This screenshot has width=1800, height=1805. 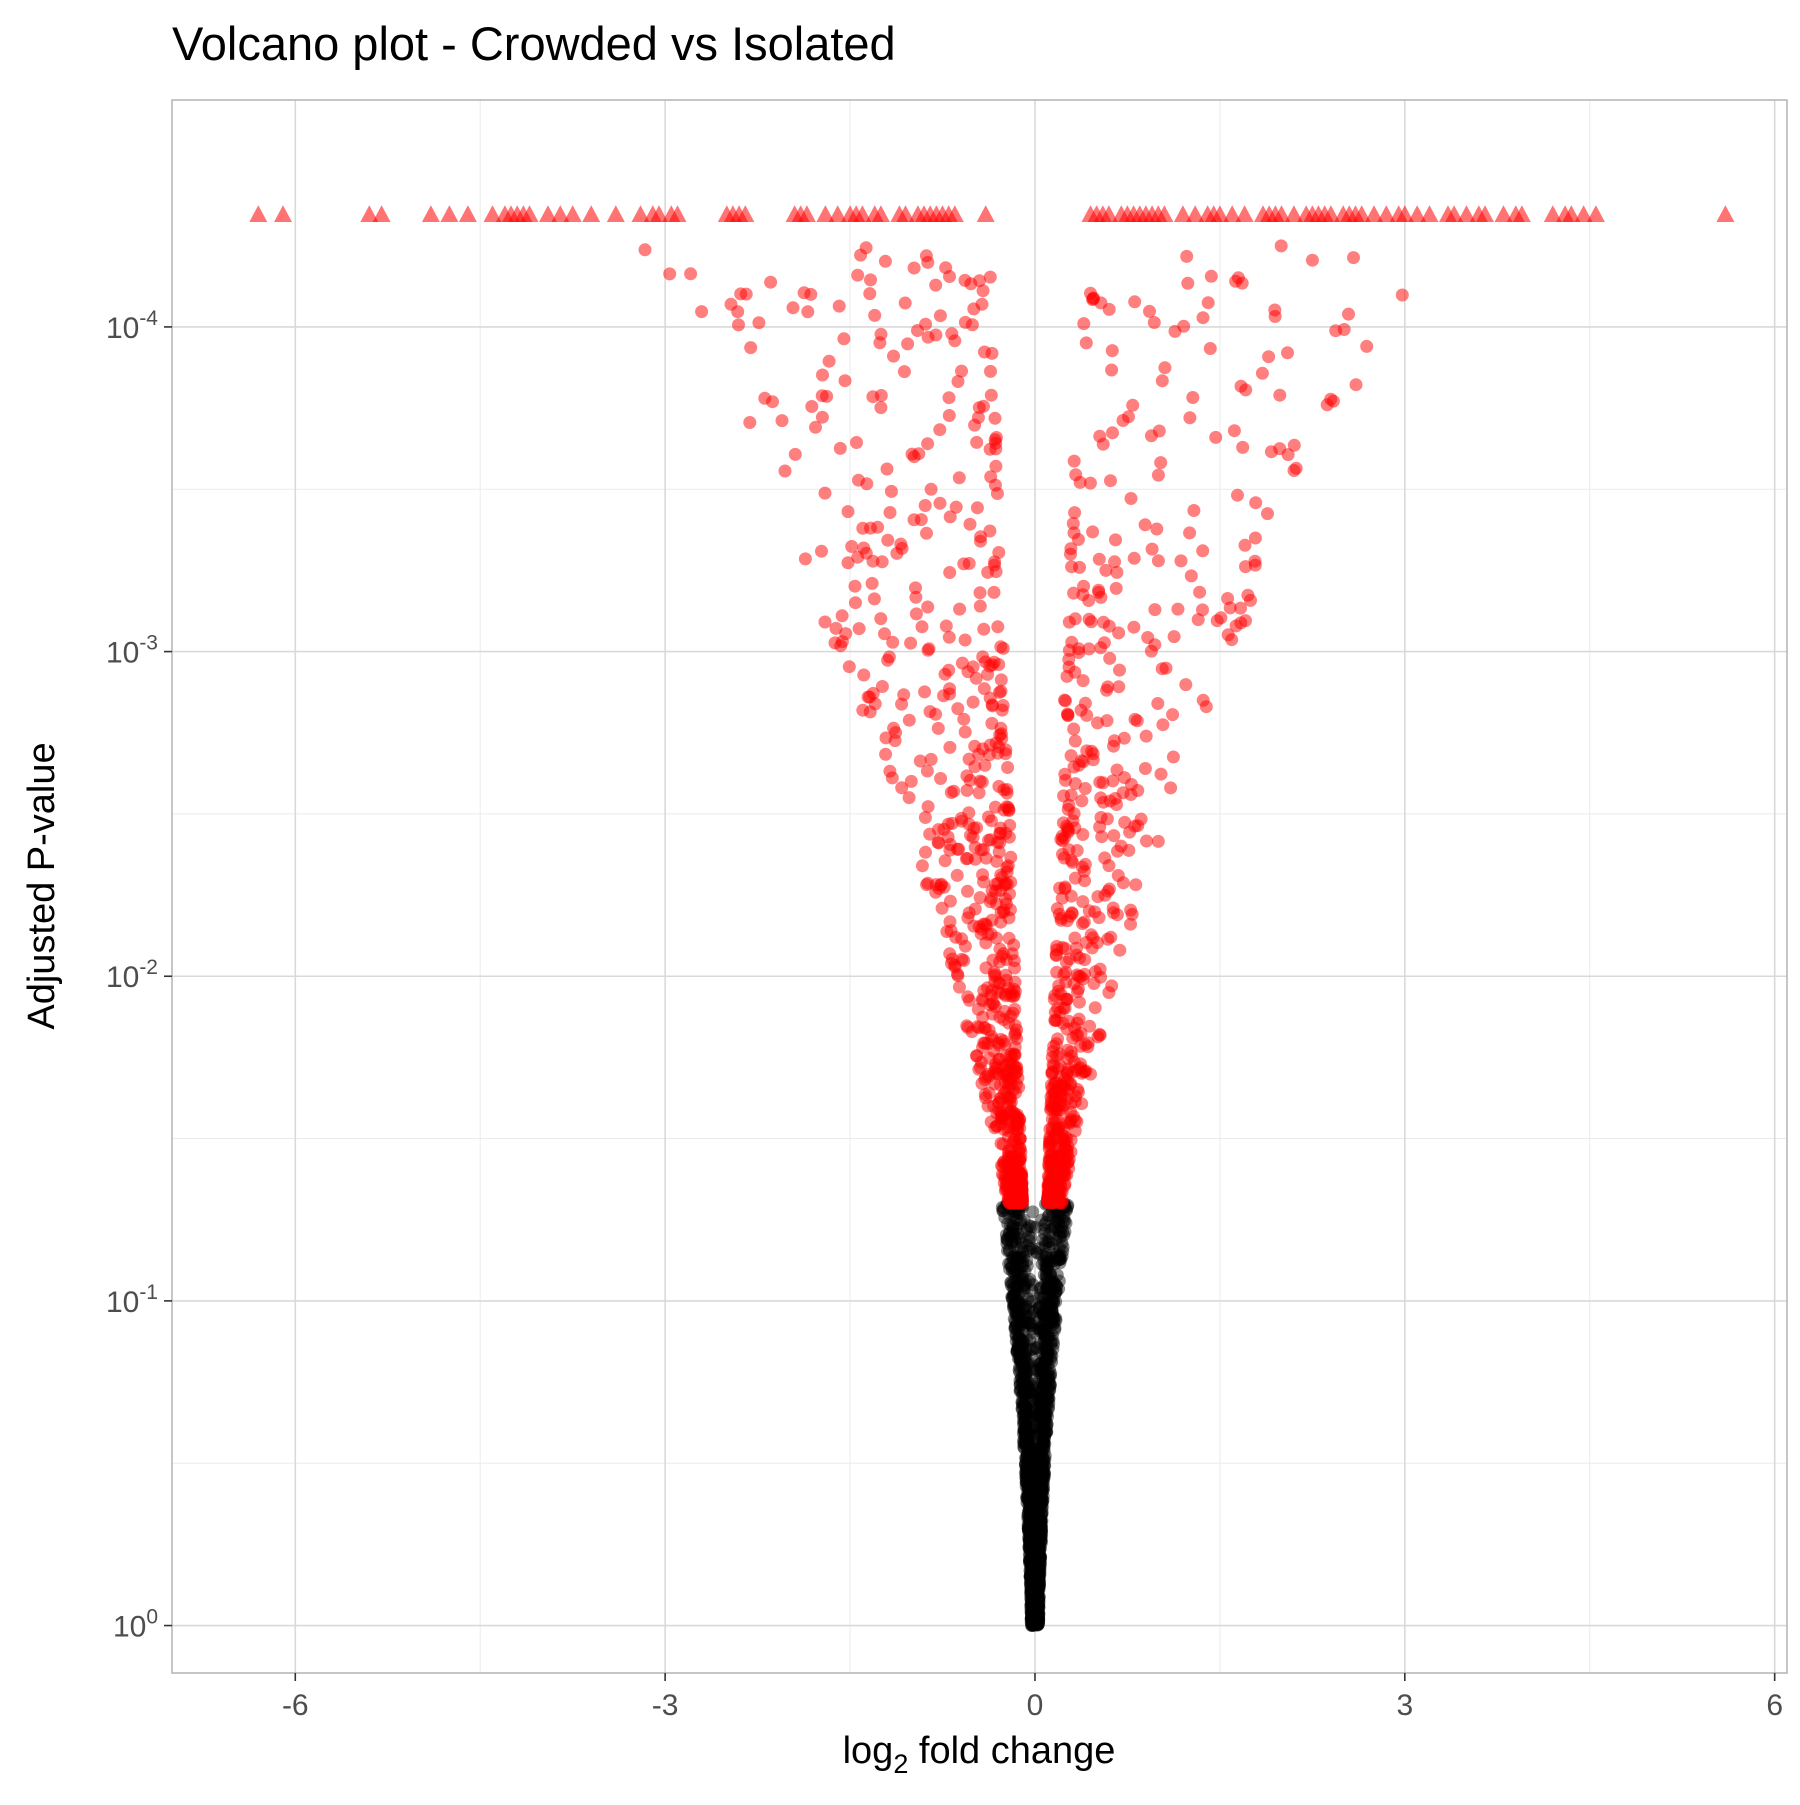 I want to click on x-tick-label: -6, so click(x=295, y=1705).